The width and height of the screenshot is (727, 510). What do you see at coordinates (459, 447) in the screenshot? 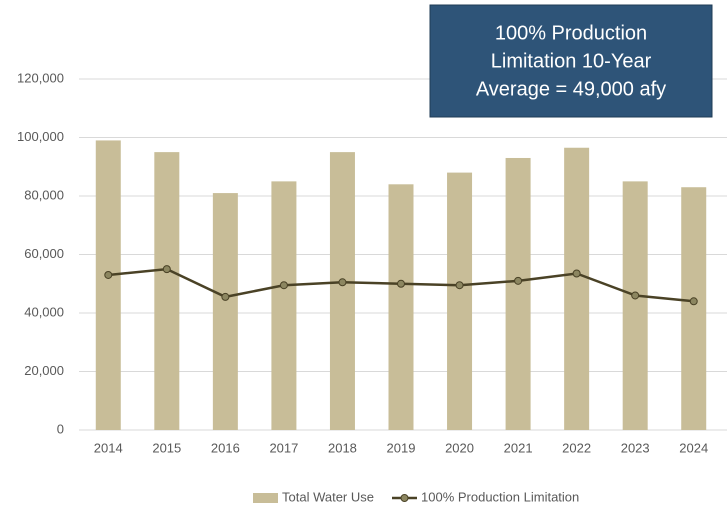
I see `x-tick-label: 2020` at bounding box center [459, 447].